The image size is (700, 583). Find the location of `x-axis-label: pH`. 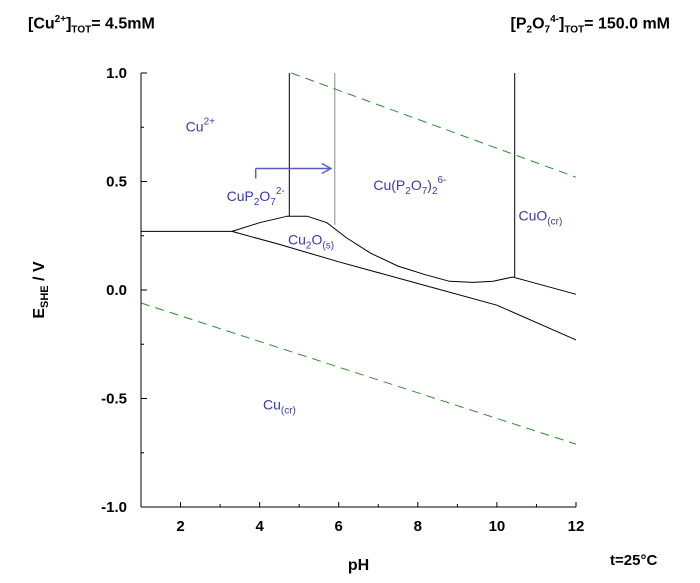

x-axis-label: pH is located at coordinates (358, 565).